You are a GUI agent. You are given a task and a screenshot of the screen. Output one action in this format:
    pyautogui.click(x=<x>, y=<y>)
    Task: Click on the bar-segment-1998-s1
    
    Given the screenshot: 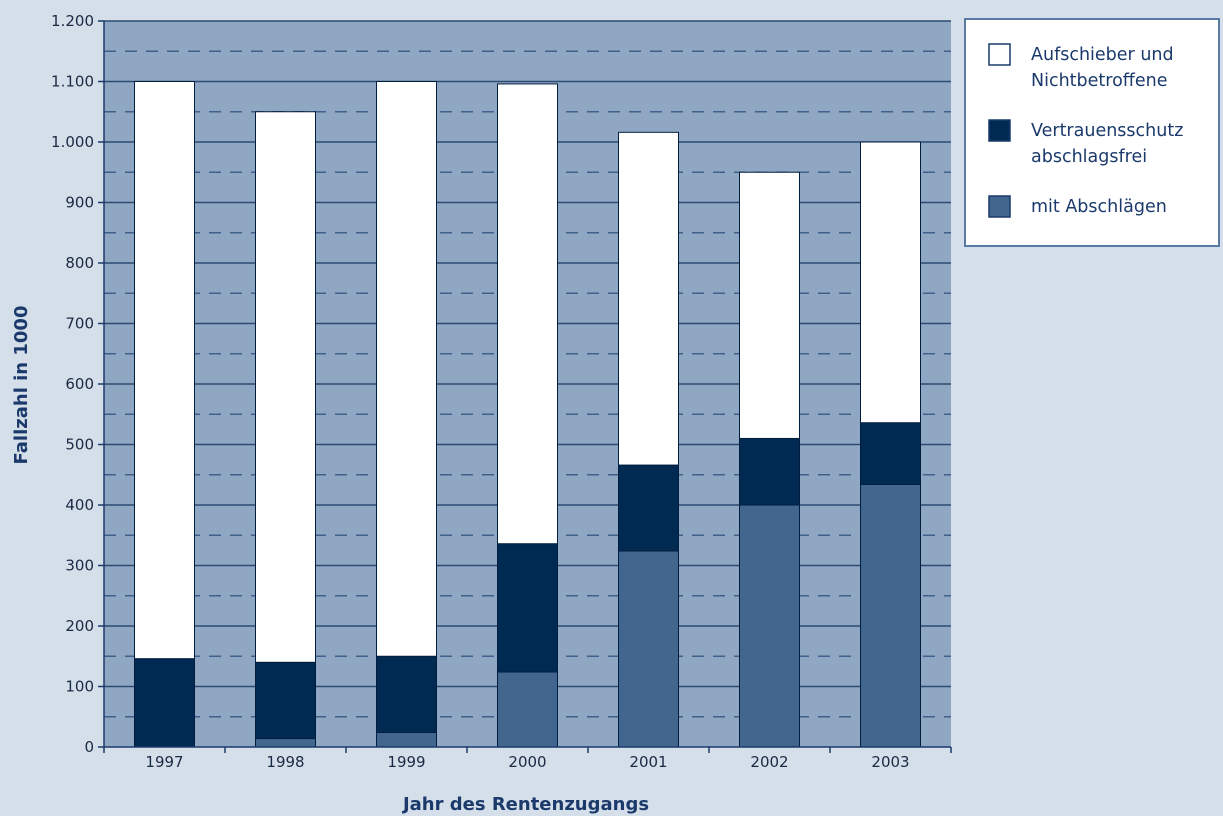 What is the action you would take?
    pyautogui.click(x=285, y=700)
    